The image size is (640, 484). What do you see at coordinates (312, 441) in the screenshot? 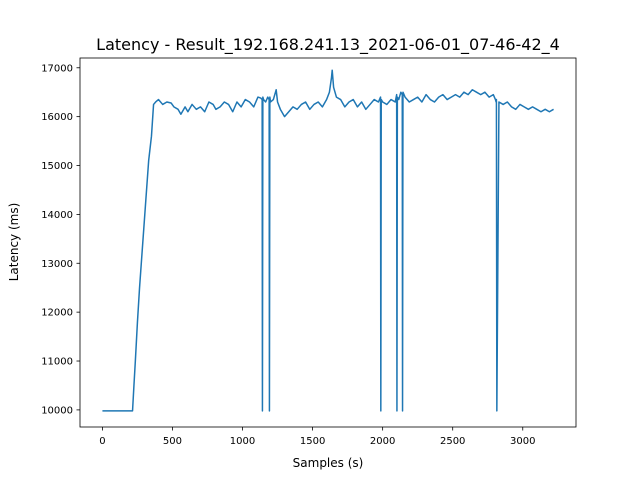
I see `x-tick-label: 1500` at bounding box center [312, 441].